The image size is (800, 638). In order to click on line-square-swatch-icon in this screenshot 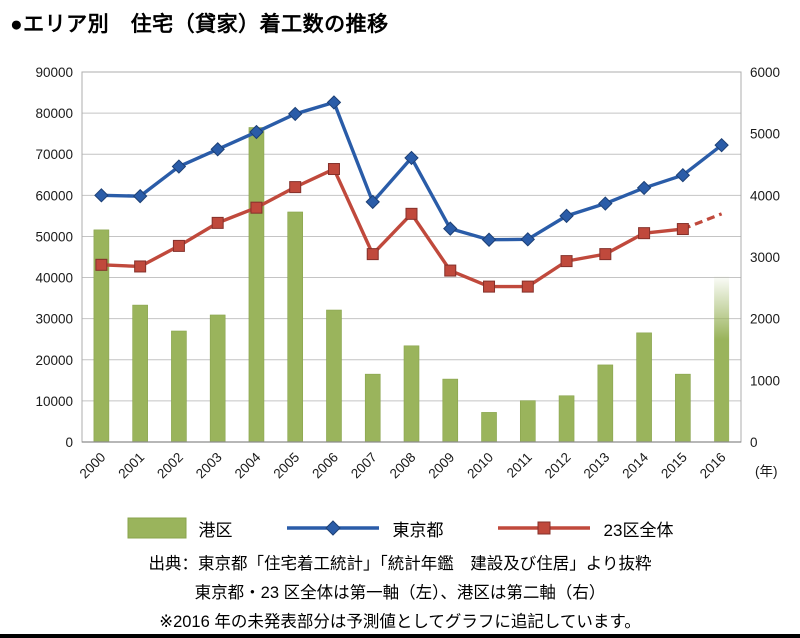, I will do `click(543, 528)`.